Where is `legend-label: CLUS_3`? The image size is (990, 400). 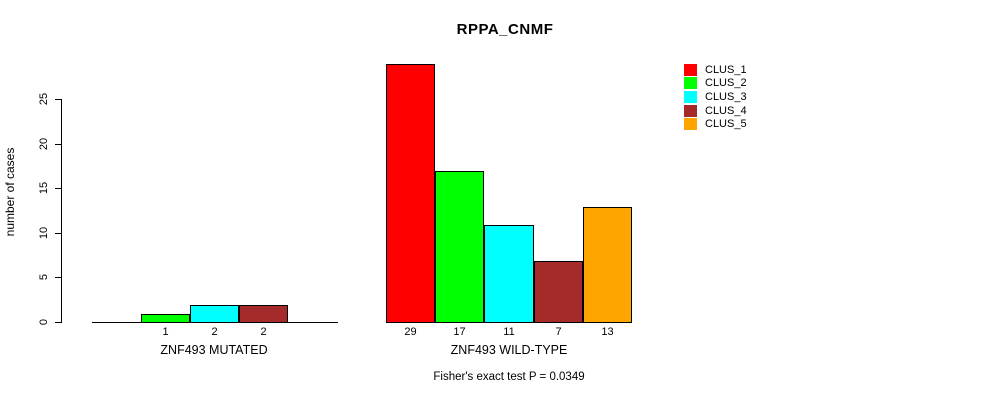 legend-label: CLUS_3 is located at coordinates (726, 96).